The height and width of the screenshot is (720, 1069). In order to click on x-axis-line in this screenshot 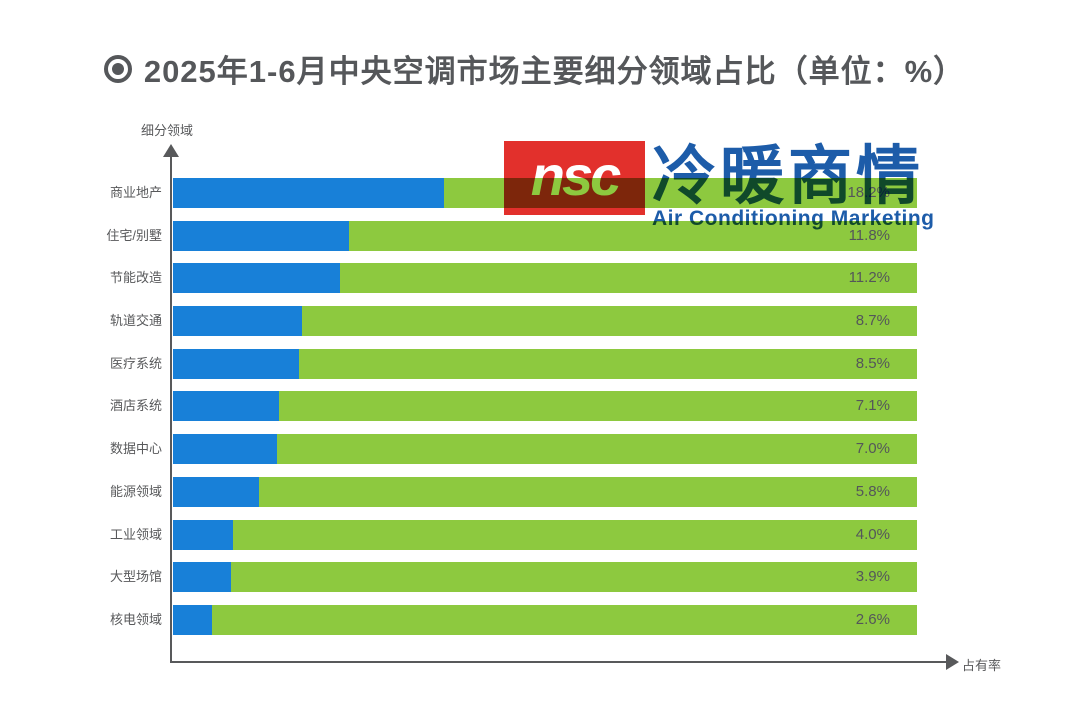, I will do `click(558, 662)`.